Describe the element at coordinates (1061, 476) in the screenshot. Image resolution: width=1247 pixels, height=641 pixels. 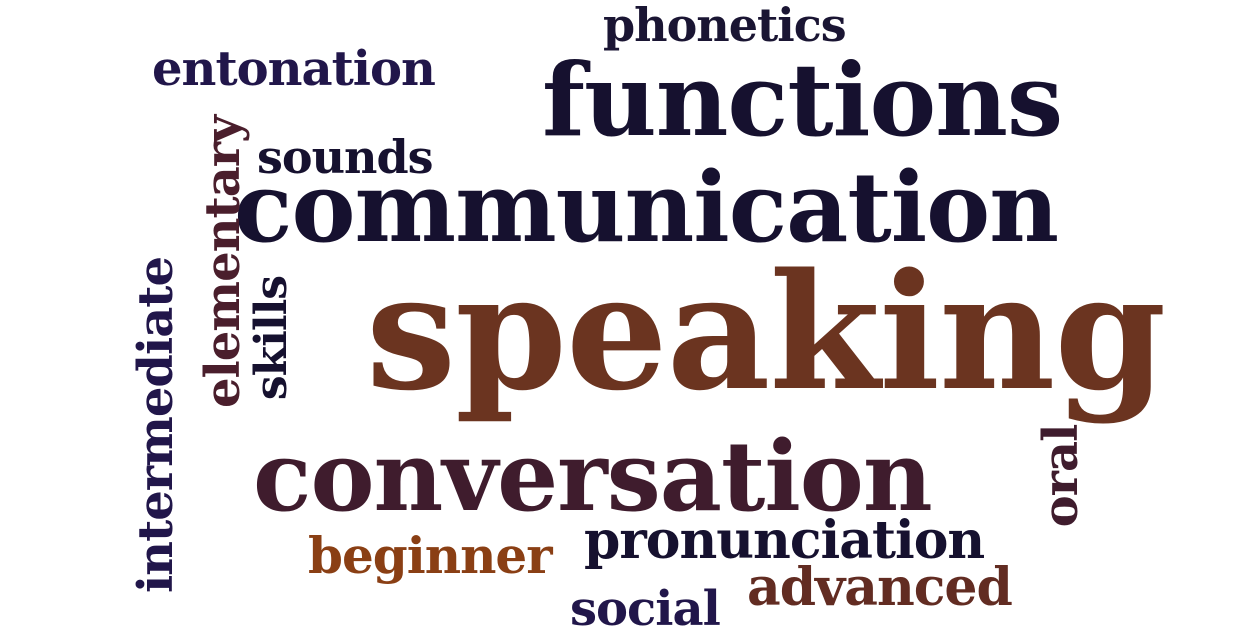
I see `word-oral: oral` at that location.